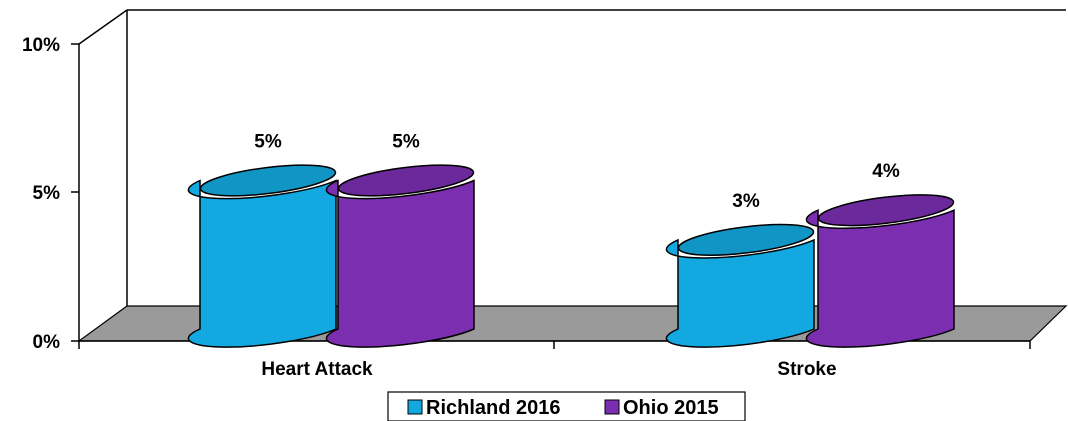 This screenshot has width=1068, height=421. What do you see at coordinates (746, 239) in the screenshot?
I see `bar-top-stroke-richland-2016` at bounding box center [746, 239].